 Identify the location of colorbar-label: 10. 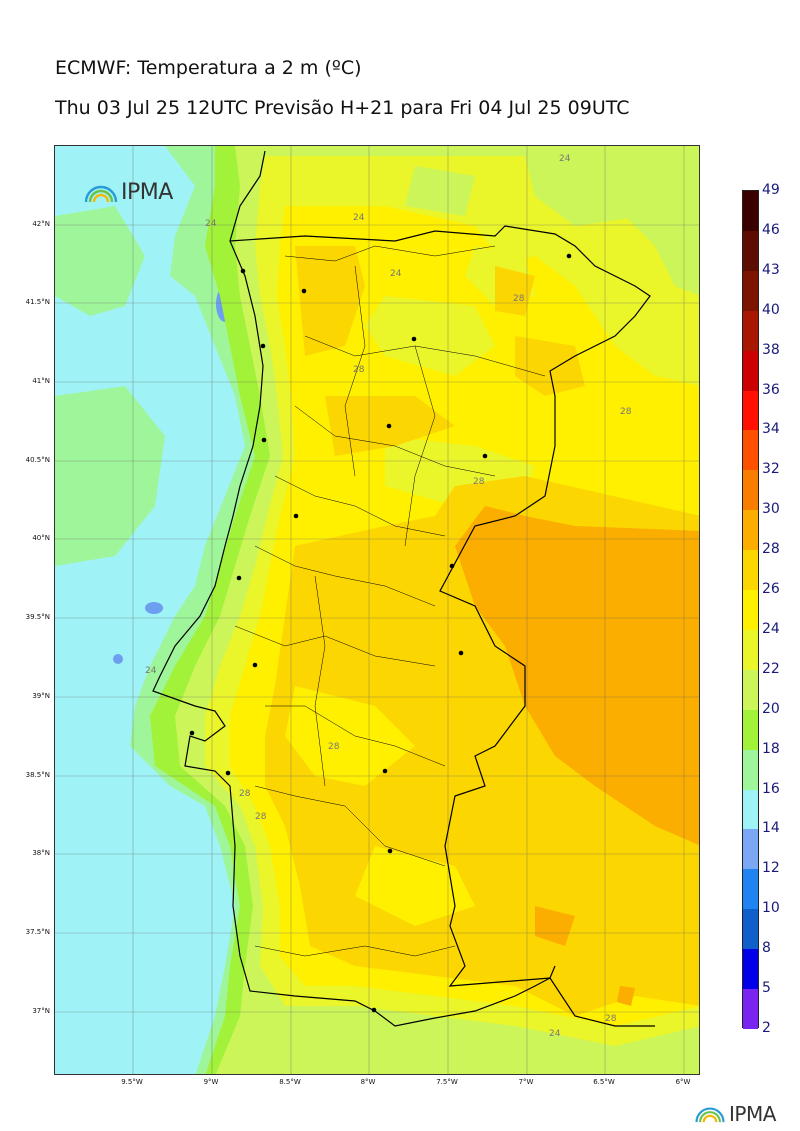
(771, 908).